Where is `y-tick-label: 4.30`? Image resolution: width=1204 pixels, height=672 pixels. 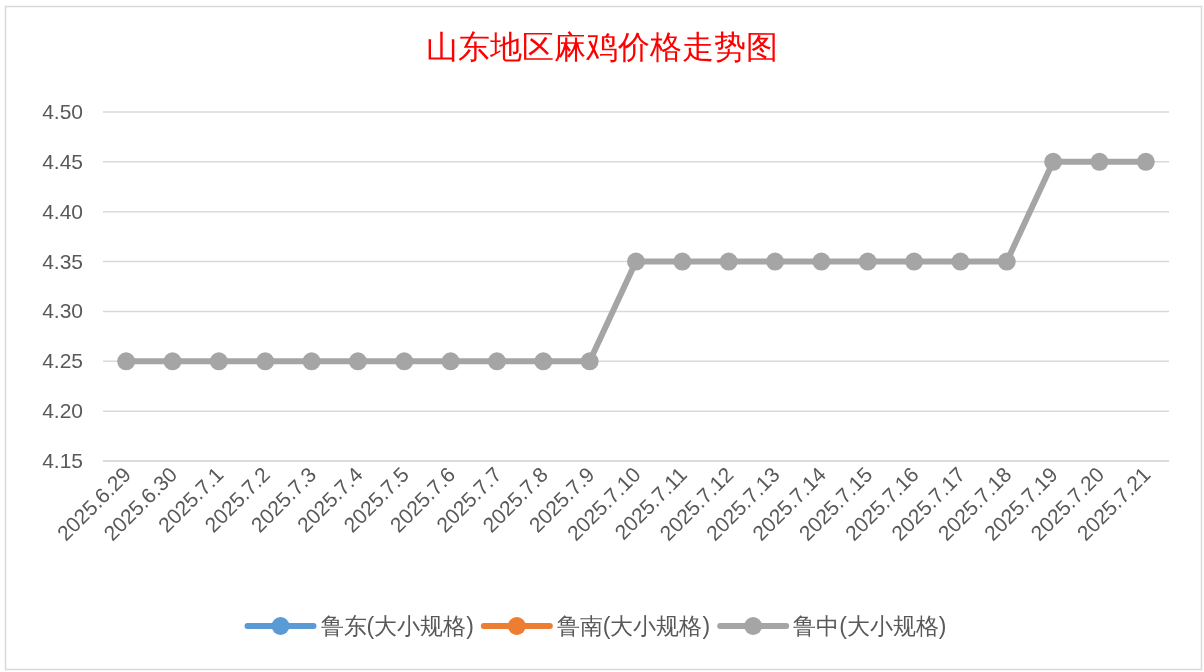 y-tick-label: 4.30 is located at coordinates (62, 311).